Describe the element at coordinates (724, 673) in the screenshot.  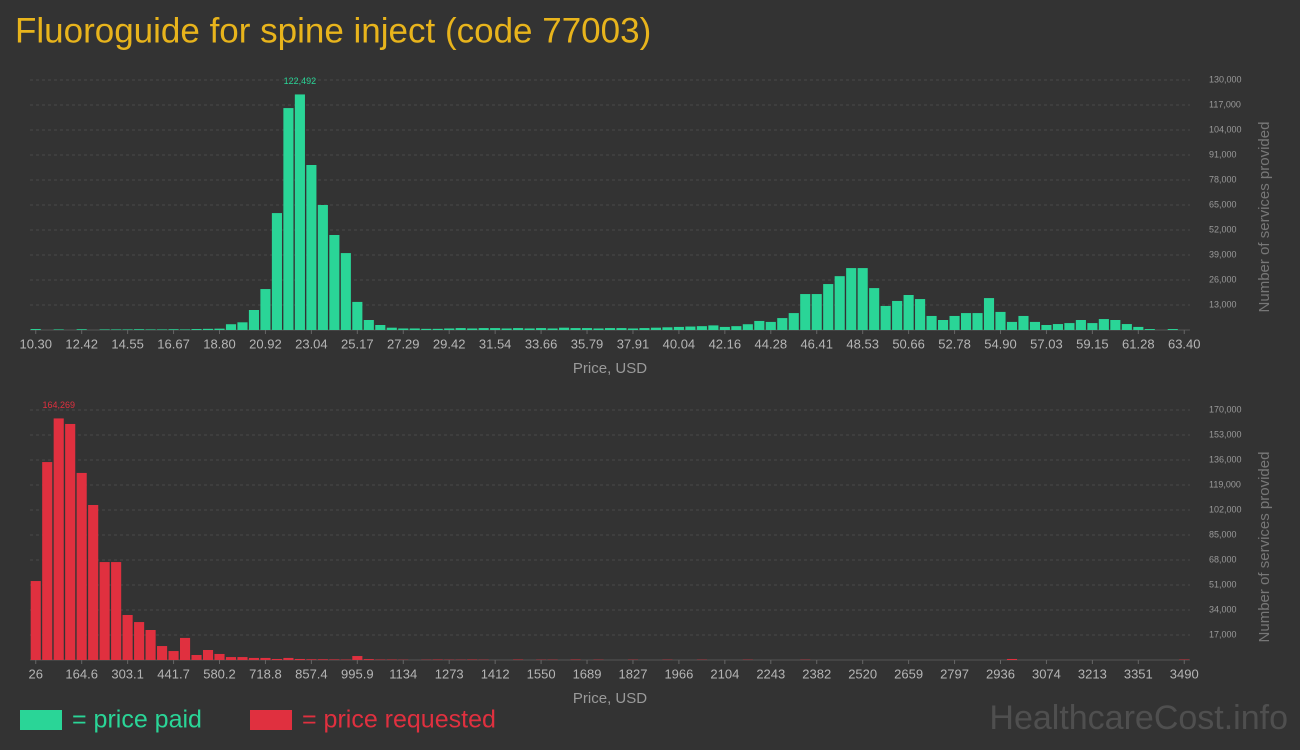
I see `x-tick-label: 2104` at that location.